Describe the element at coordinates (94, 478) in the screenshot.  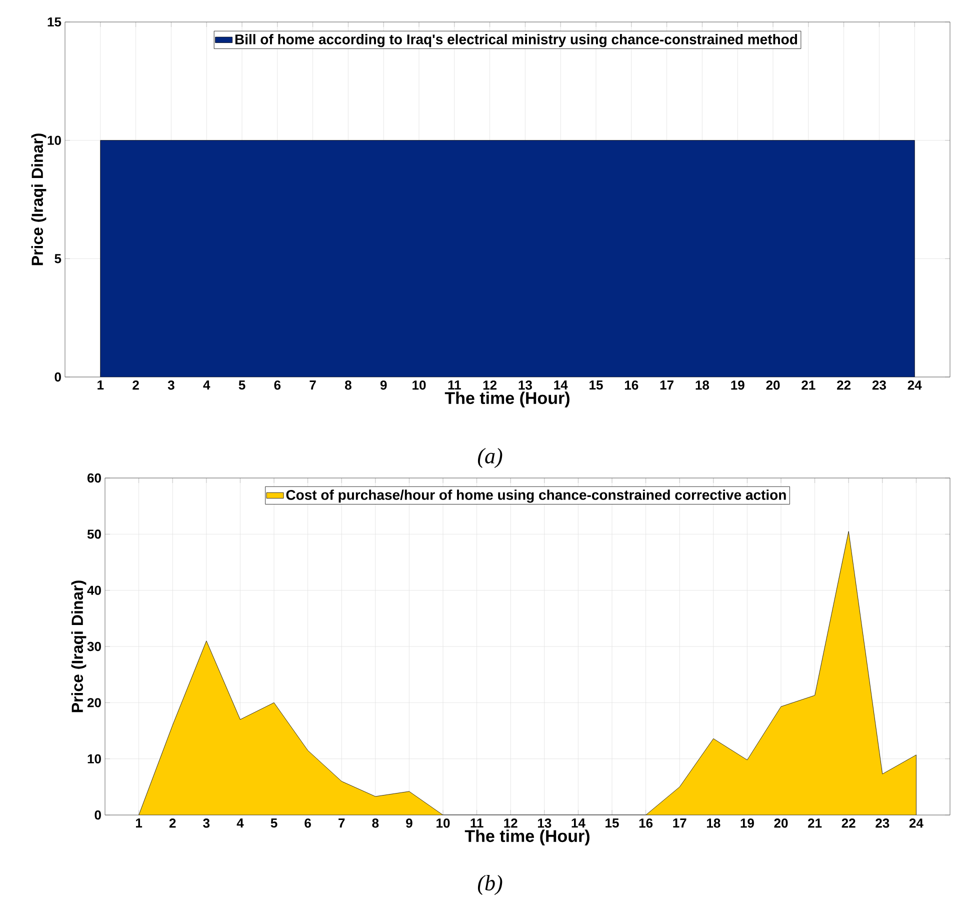
I see `y-tick-label: 60` at that location.